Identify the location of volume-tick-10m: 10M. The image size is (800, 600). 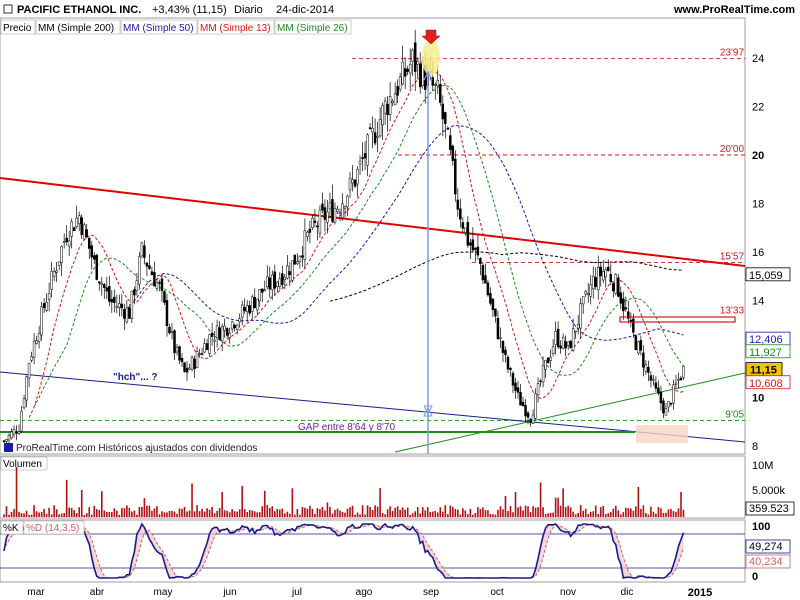
(762, 466).